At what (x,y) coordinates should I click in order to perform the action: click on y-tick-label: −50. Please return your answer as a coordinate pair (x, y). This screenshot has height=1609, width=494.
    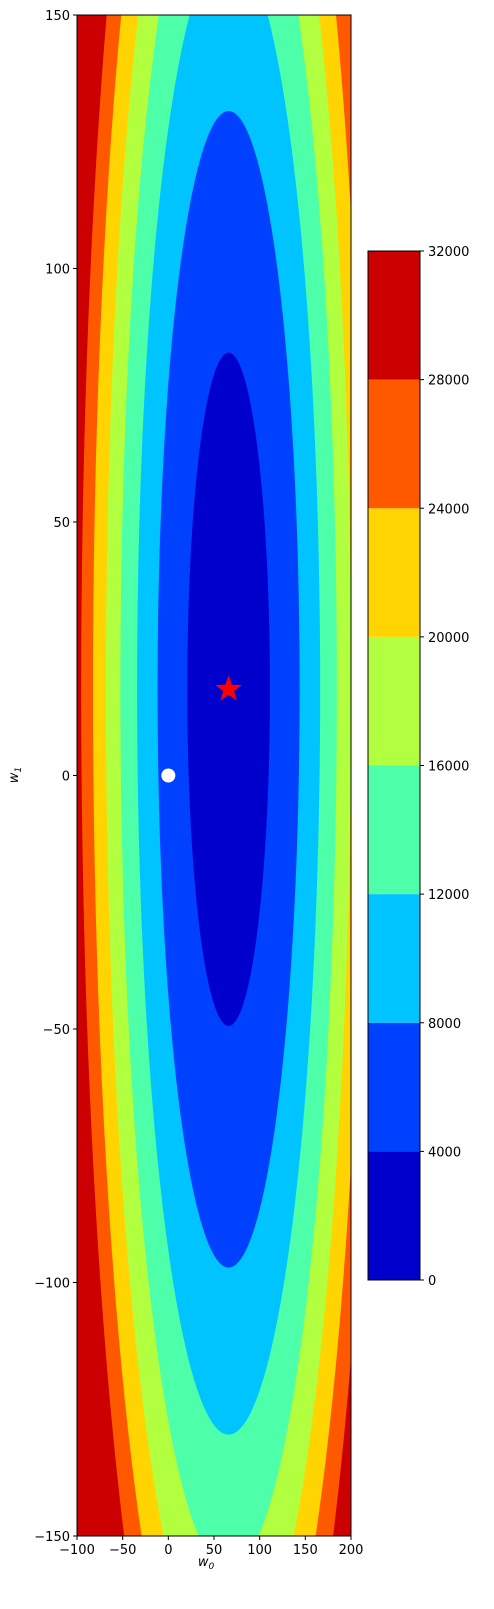
    Looking at the image, I should click on (56, 1030).